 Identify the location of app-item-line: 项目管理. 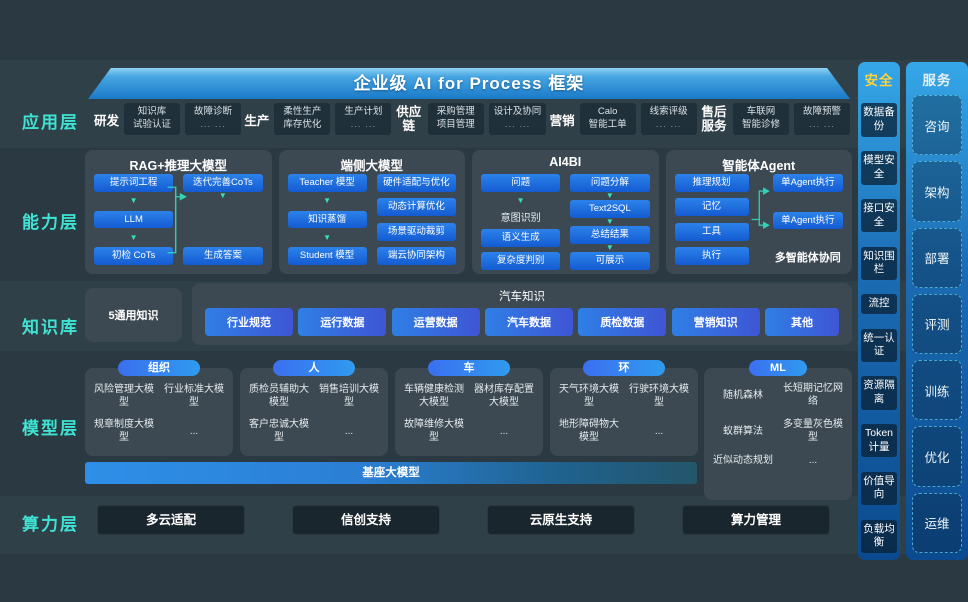
(455, 124).